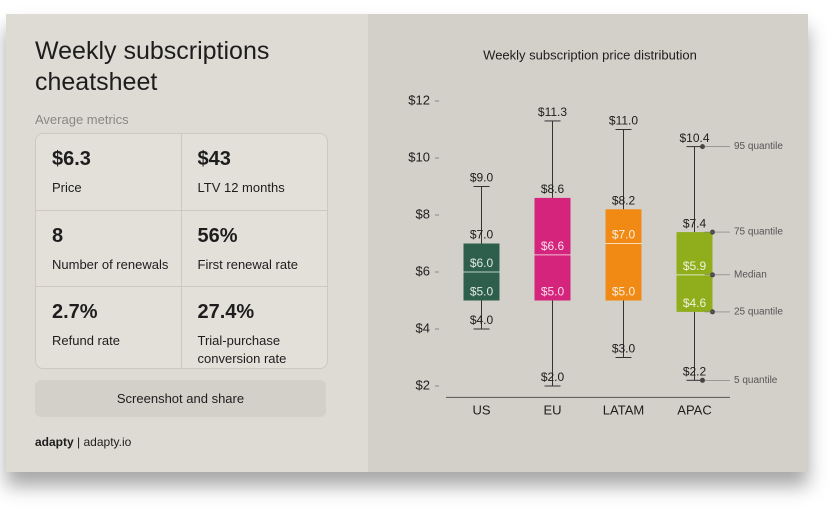 This screenshot has height=508, width=828. I want to click on url: adapty.io, so click(107, 442).